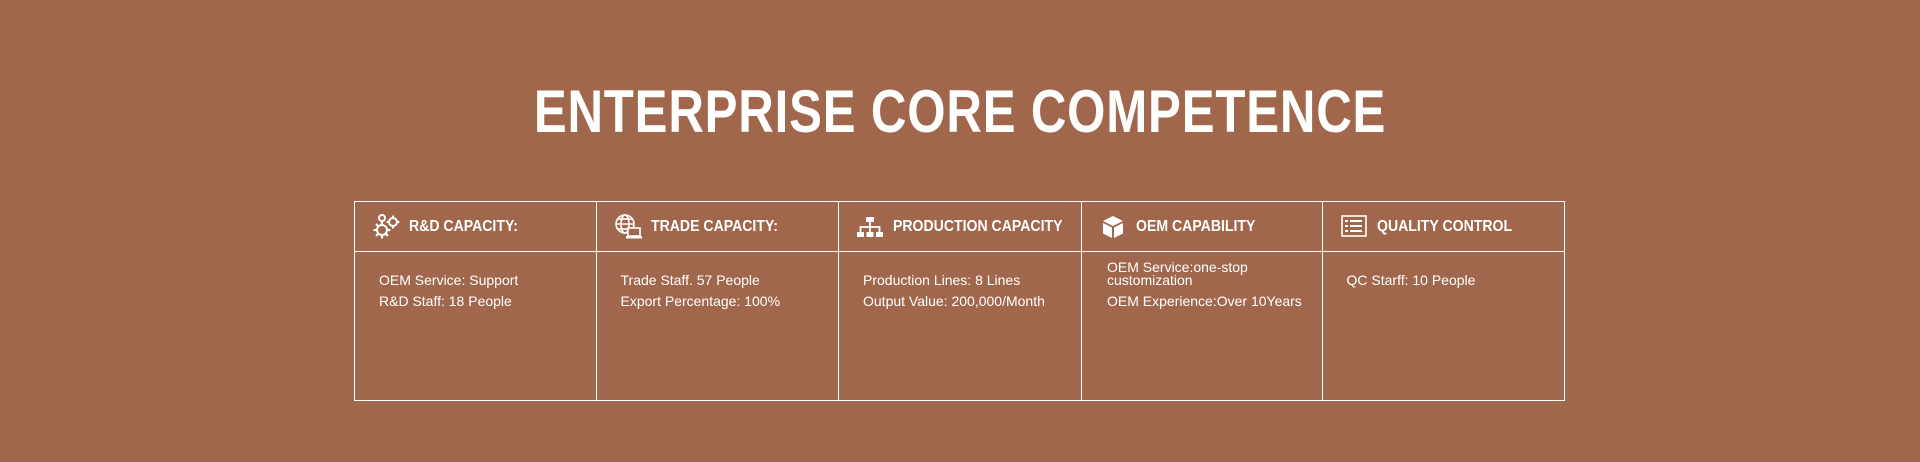 The width and height of the screenshot is (1920, 462). What do you see at coordinates (445, 301) in the screenshot?
I see `detail-line: R&D Staff: 18 People` at bounding box center [445, 301].